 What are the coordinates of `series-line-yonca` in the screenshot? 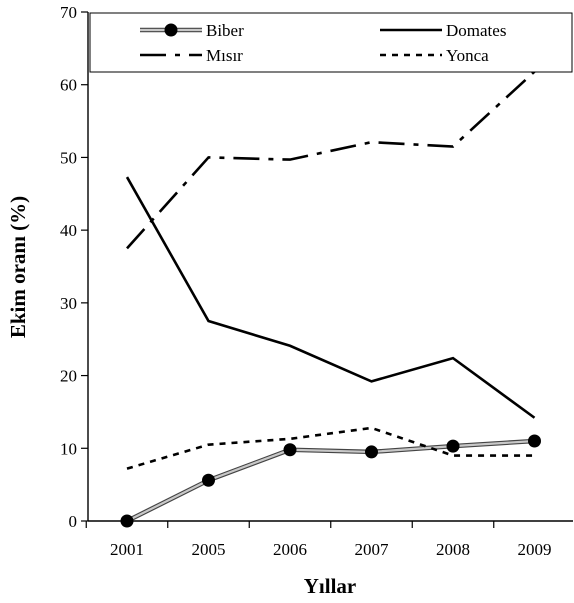 It's located at (330, 448).